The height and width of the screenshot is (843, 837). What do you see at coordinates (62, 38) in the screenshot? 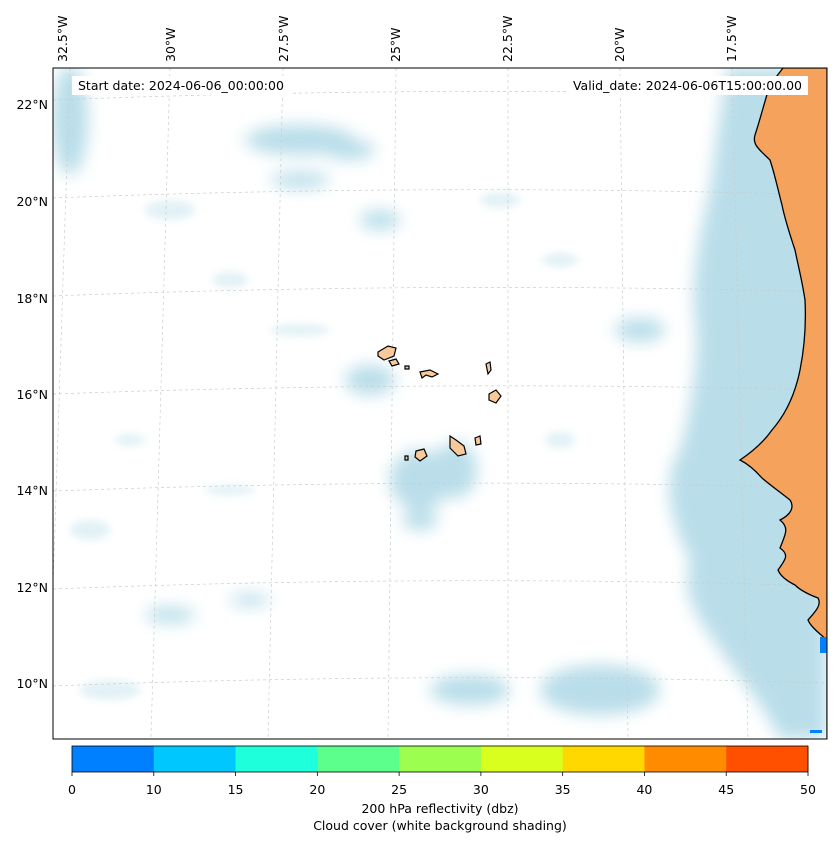
I see `lon-label: 32.5°W` at bounding box center [62, 38].